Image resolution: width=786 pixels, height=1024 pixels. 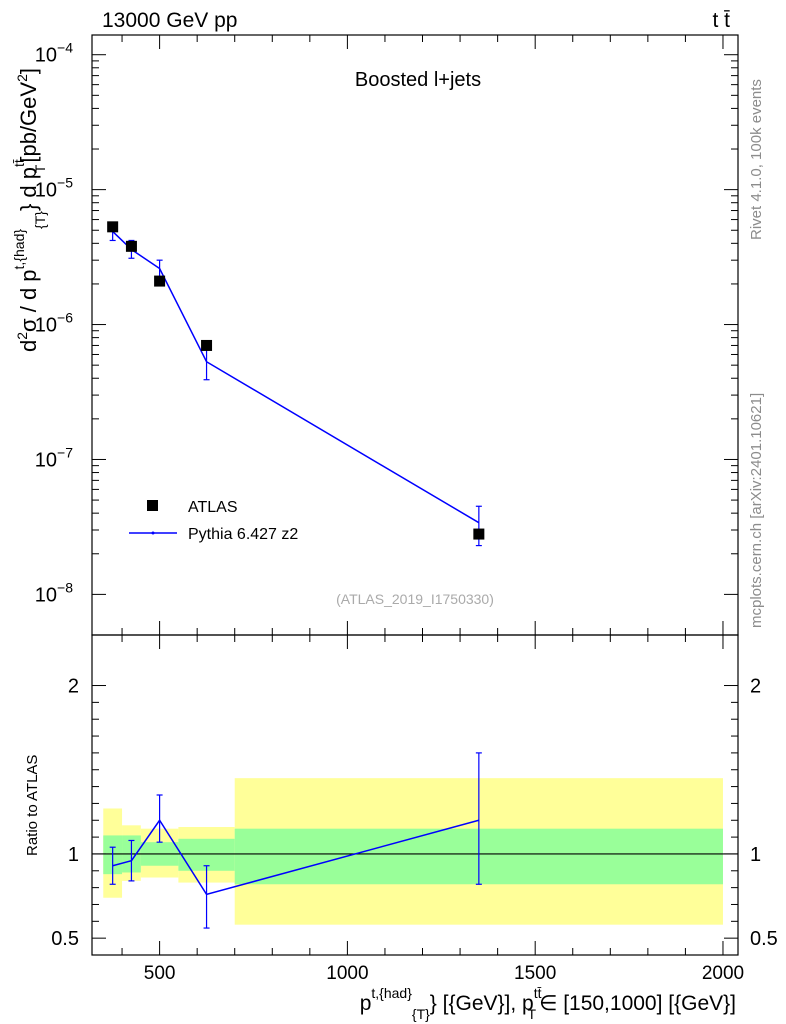 What do you see at coordinates (418, 80) in the screenshot?
I see `chart-title: Boosted l+jets` at bounding box center [418, 80].